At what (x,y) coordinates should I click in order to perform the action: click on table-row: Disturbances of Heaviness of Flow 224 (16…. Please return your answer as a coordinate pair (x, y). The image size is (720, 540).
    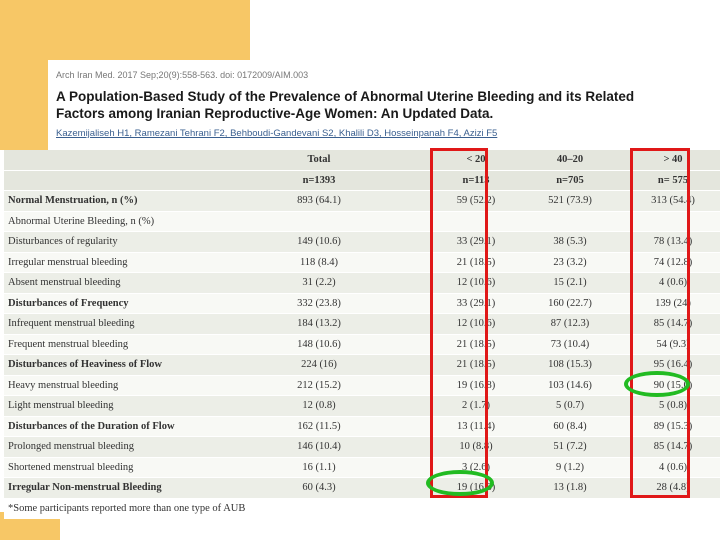
    Looking at the image, I should click on (362, 365).